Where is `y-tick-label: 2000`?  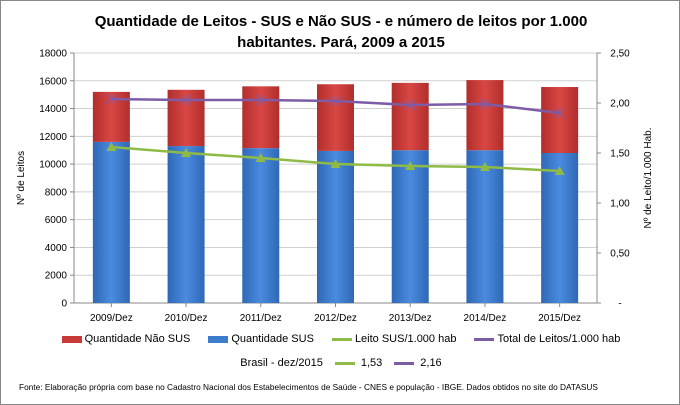
y-tick-label: 2000 is located at coordinates (56, 276).